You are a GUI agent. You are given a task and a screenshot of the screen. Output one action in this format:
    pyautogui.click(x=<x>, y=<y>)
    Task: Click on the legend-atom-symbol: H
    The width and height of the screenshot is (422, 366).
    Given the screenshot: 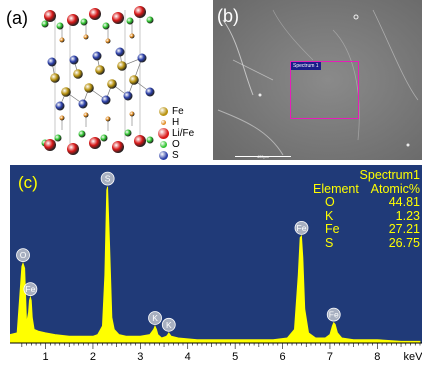 What is the action you would take?
    pyautogui.click(x=176, y=122)
    